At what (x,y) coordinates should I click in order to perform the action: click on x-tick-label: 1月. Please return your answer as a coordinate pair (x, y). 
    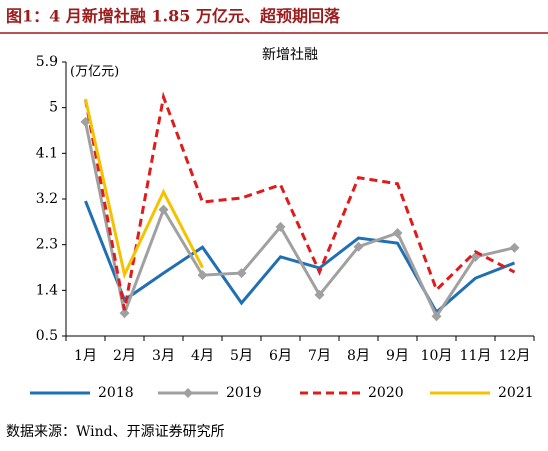
    Looking at the image, I should click on (85, 356).